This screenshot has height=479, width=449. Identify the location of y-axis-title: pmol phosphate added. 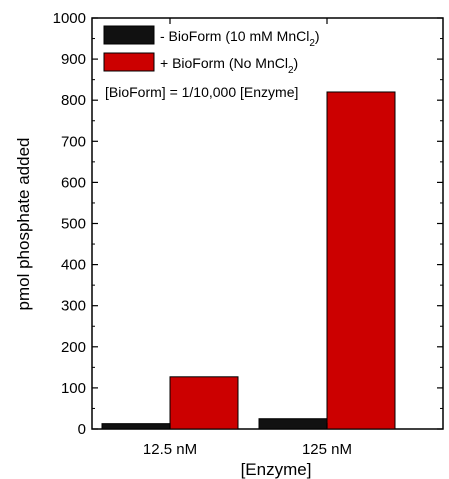
(23, 224).